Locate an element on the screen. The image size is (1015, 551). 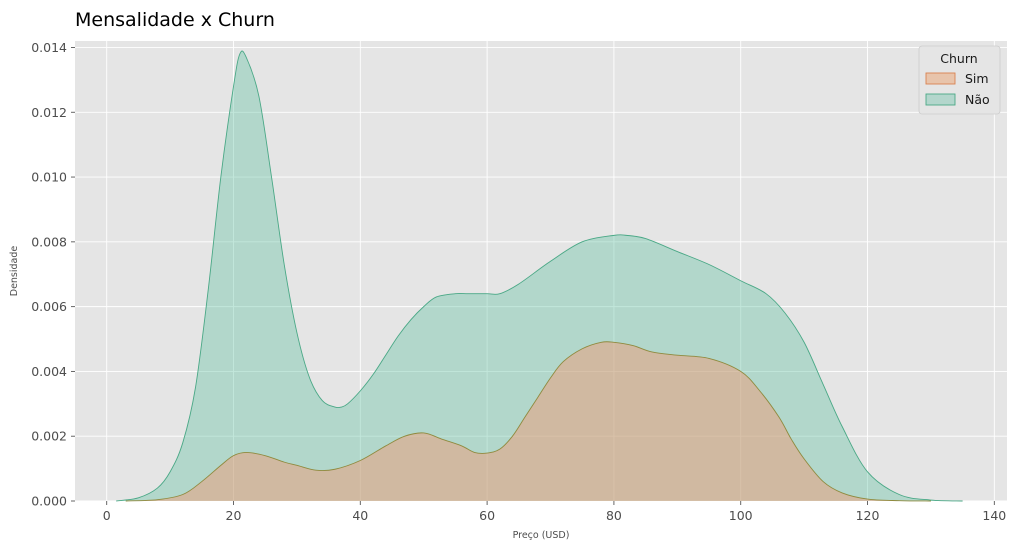
x-tick-label: 20 is located at coordinates (234, 515).